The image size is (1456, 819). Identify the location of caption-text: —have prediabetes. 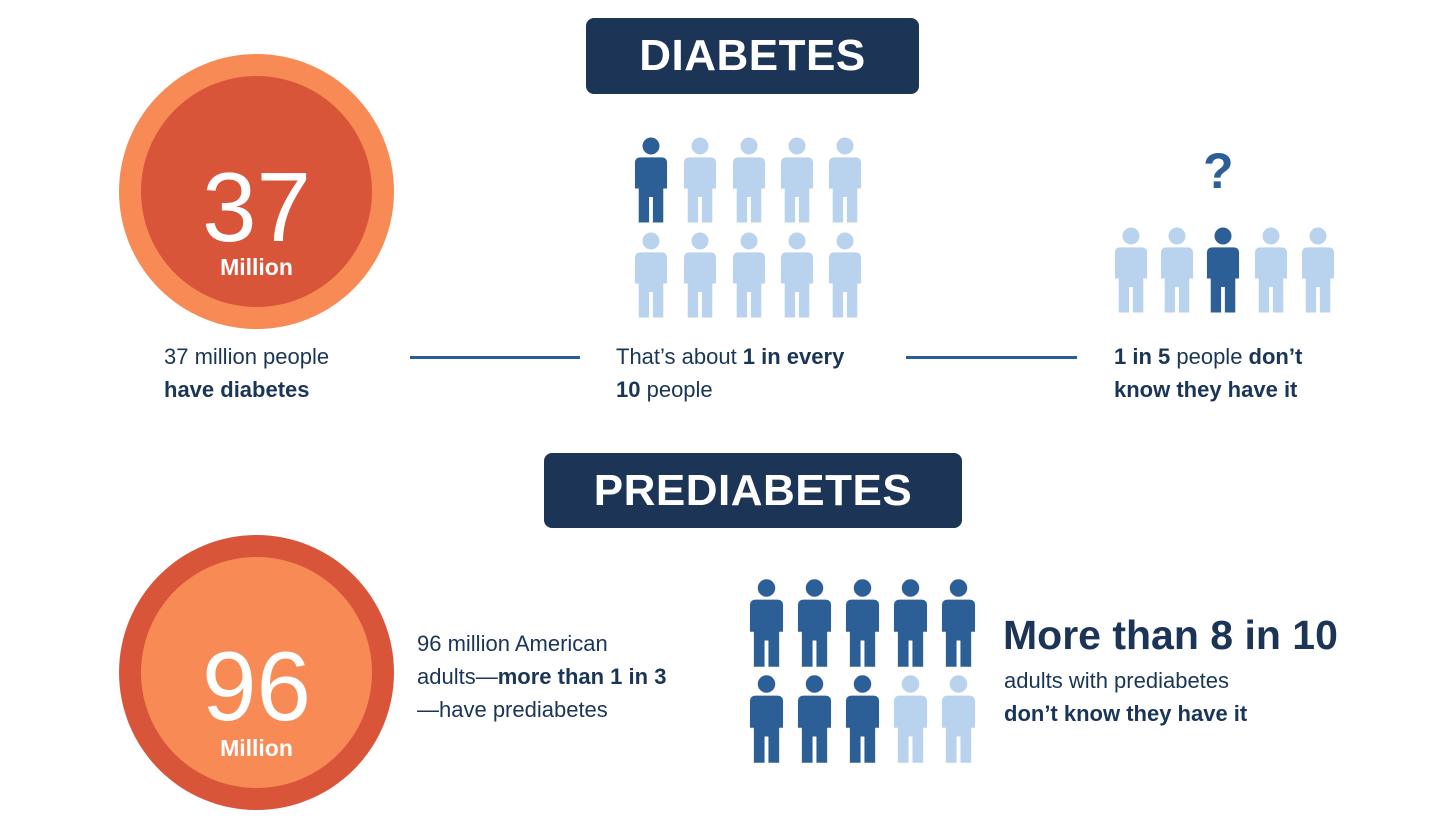
(512, 709).